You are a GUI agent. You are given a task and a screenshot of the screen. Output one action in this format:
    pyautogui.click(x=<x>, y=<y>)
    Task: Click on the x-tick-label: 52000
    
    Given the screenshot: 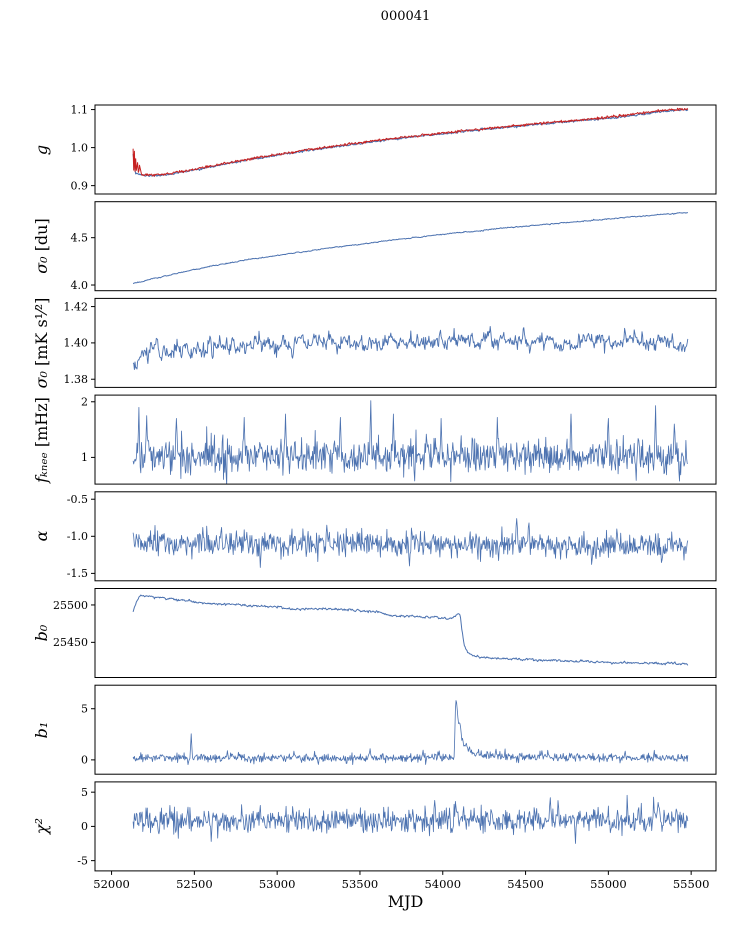 What is the action you would take?
    pyautogui.click(x=111, y=884)
    